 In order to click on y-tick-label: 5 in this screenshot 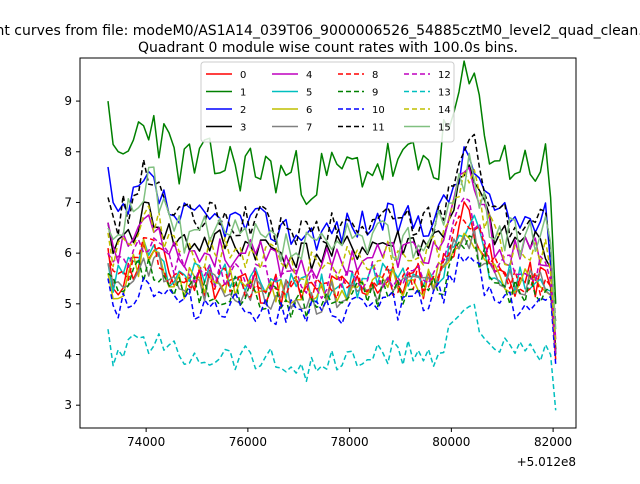, I will do `click(68, 304)`.